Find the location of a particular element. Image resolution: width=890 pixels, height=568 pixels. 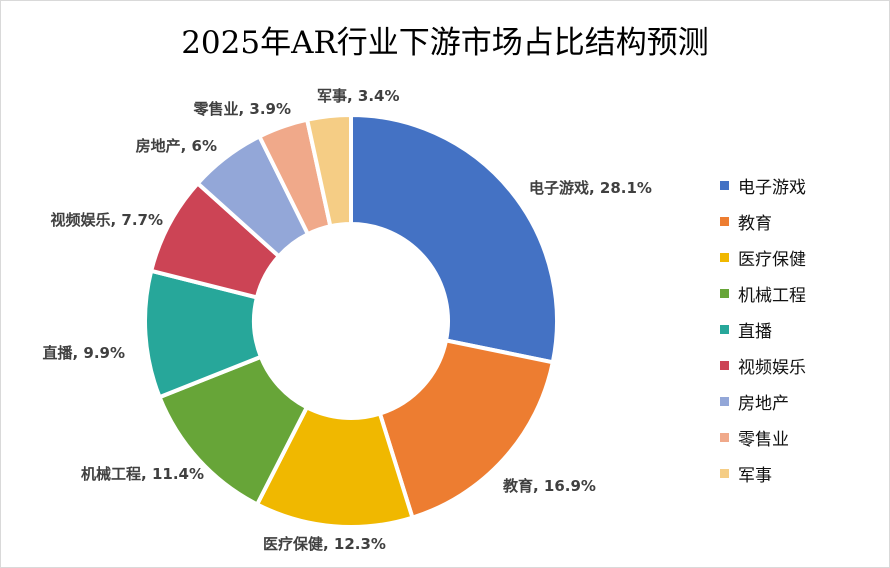

data-label-1: 电子游戏, 28.1% is located at coordinates (590, 188).